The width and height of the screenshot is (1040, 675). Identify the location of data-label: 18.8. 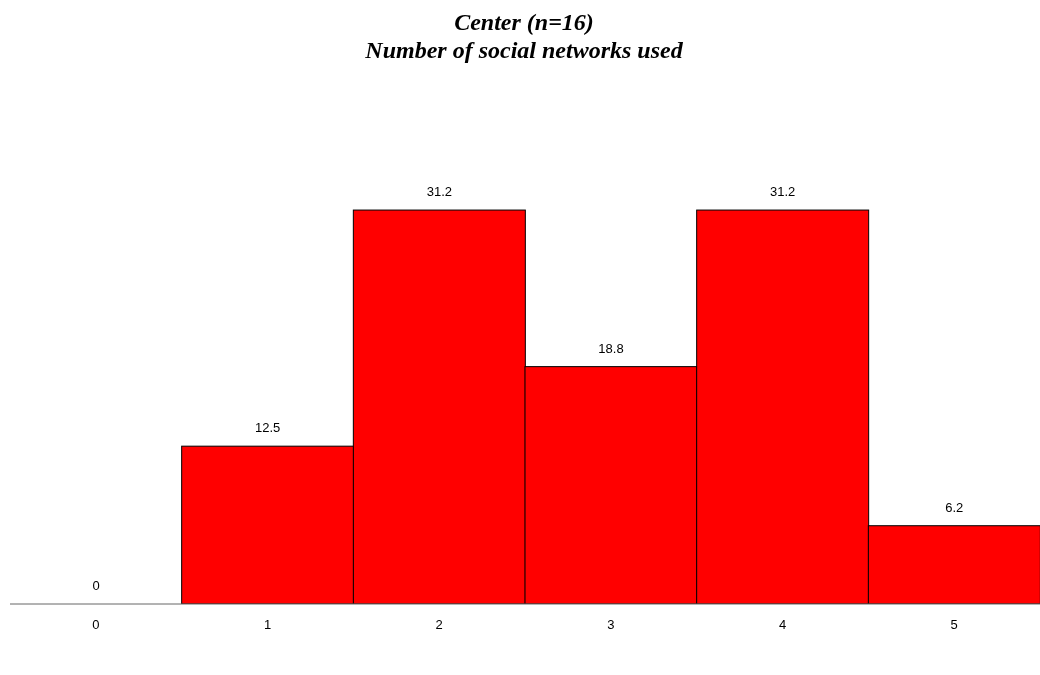
(611, 348).